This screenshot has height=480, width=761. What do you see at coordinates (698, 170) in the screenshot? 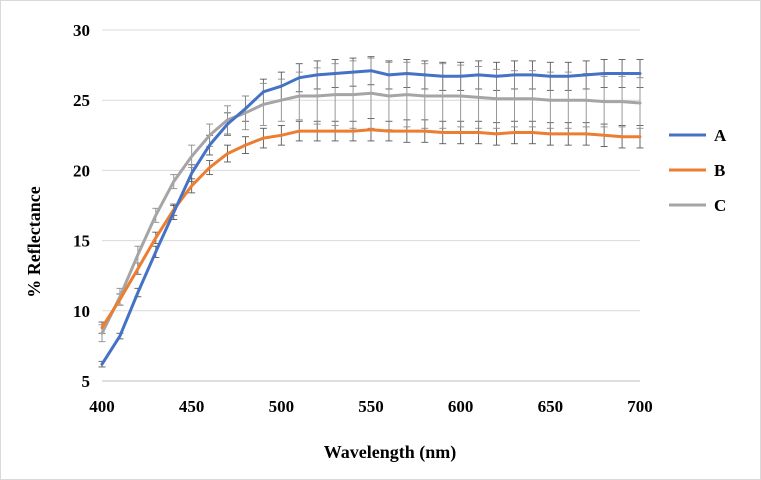
I see `legend: ABC` at bounding box center [698, 170].